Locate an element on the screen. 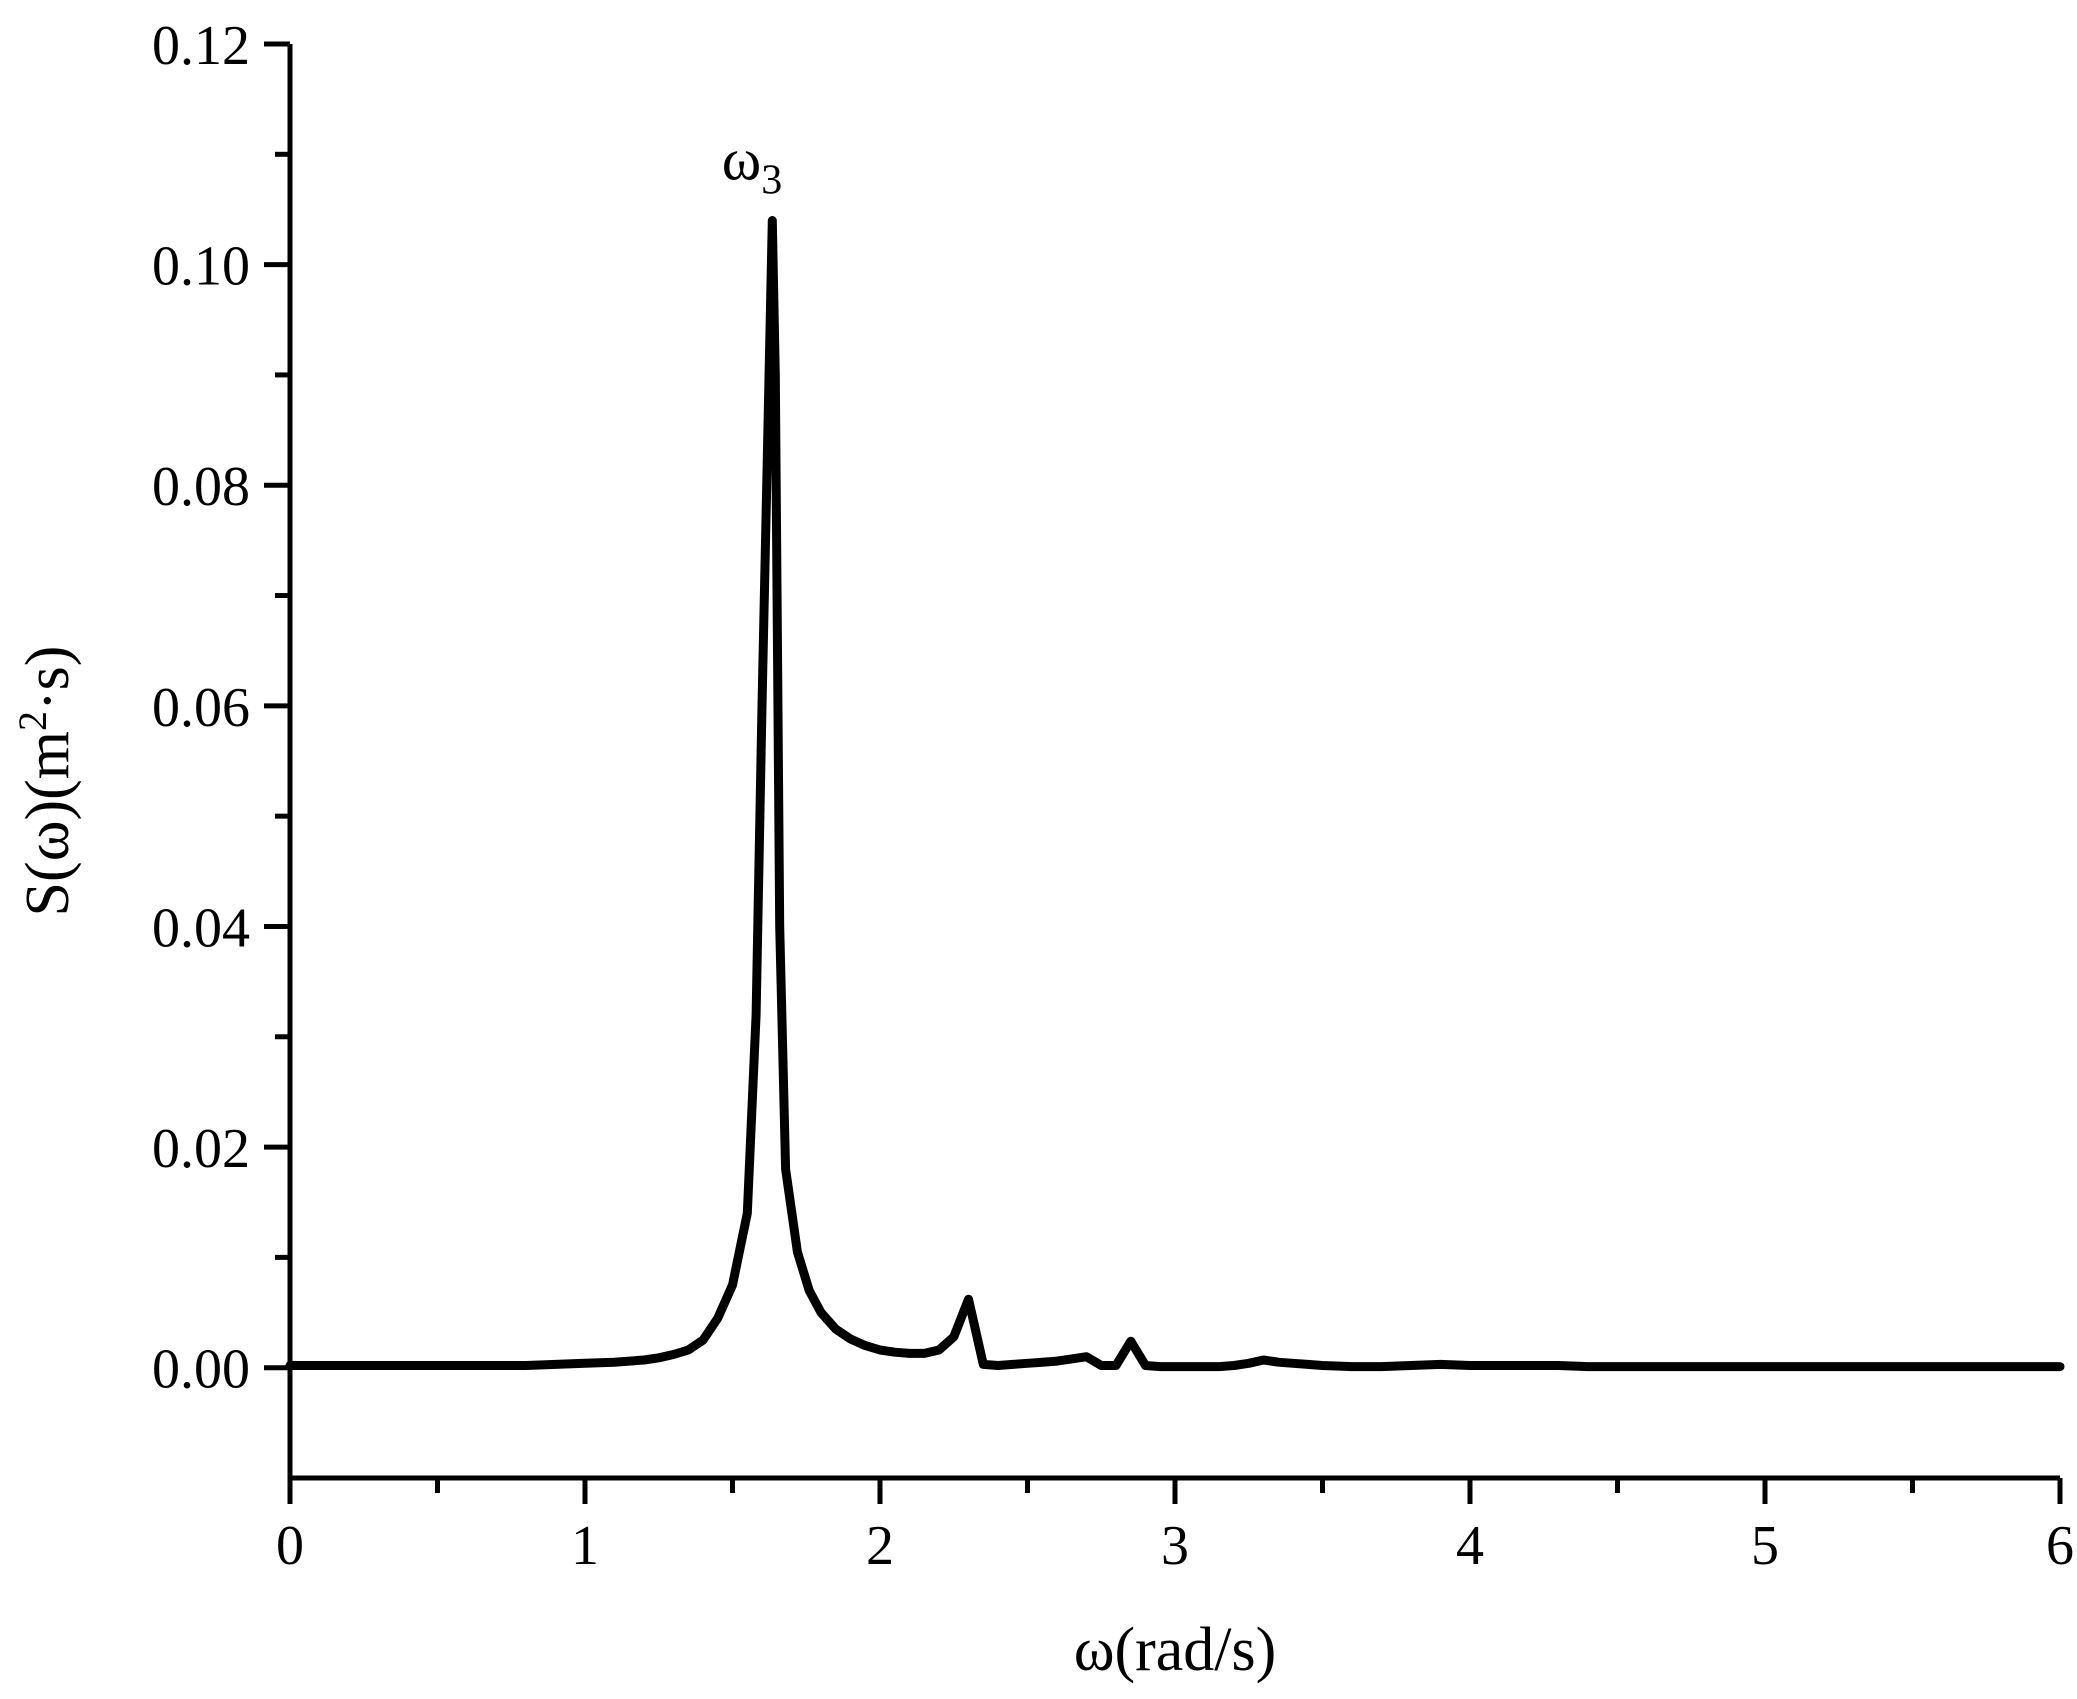 The height and width of the screenshot is (1699, 2077). x-tick-label: 5 is located at coordinates (1765, 1546).